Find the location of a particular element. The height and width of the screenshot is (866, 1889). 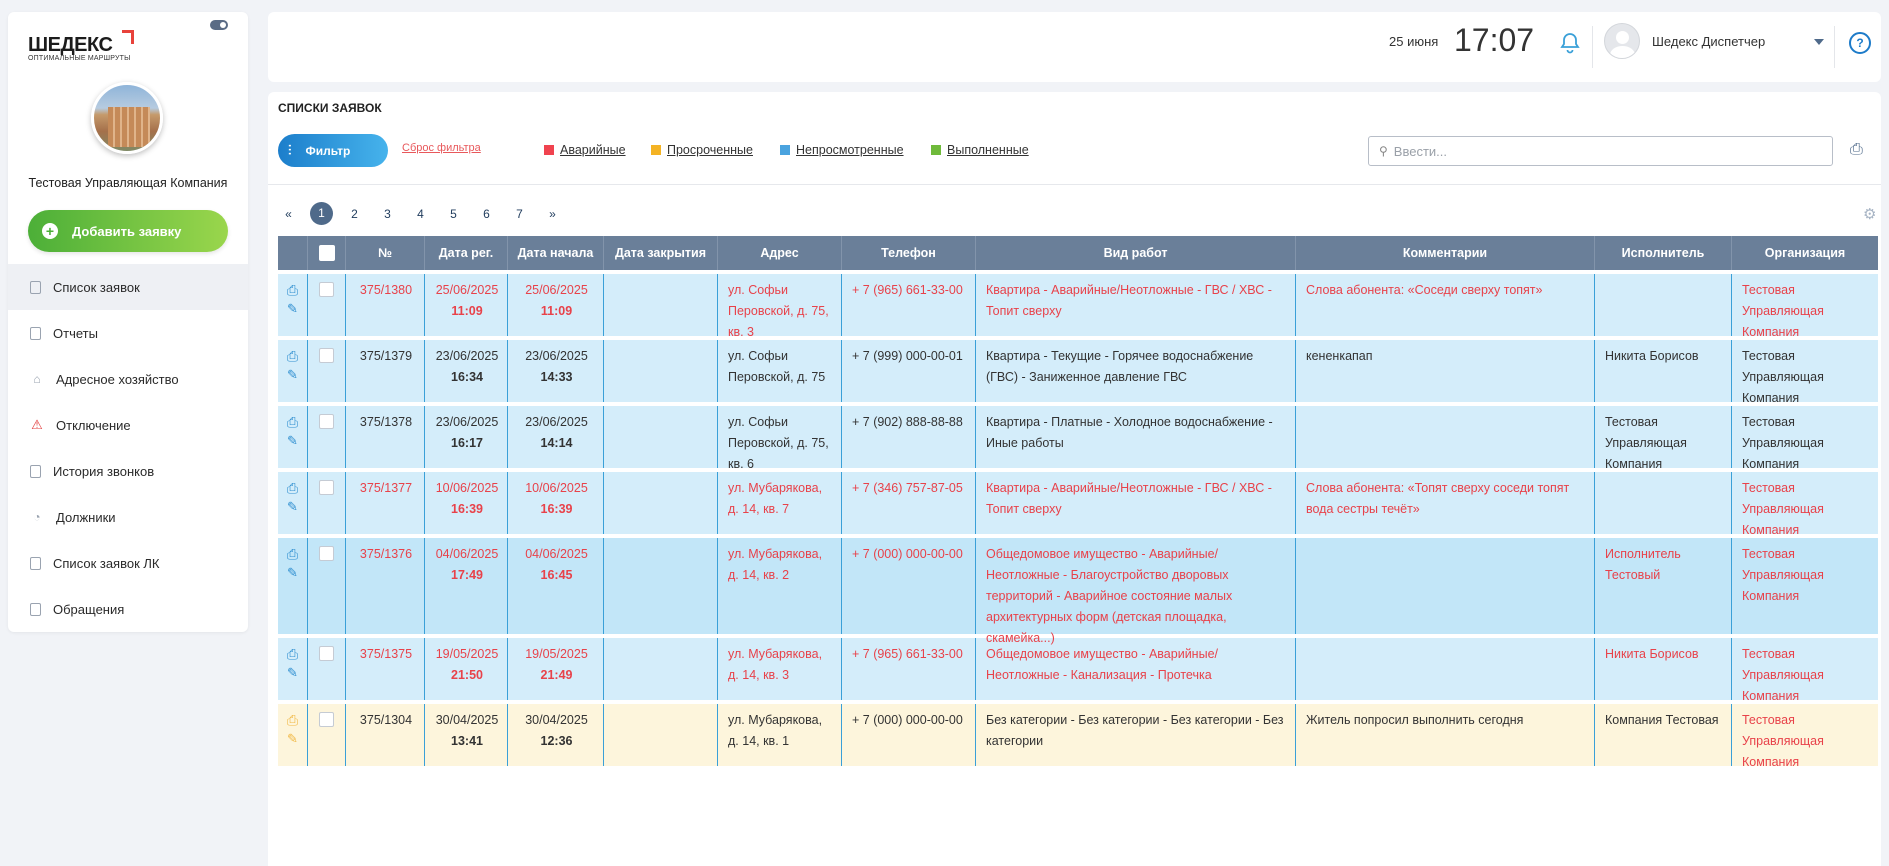

sidebar-item-requests-lk: Список заявок ЛК is located at coordinates (128, 563).